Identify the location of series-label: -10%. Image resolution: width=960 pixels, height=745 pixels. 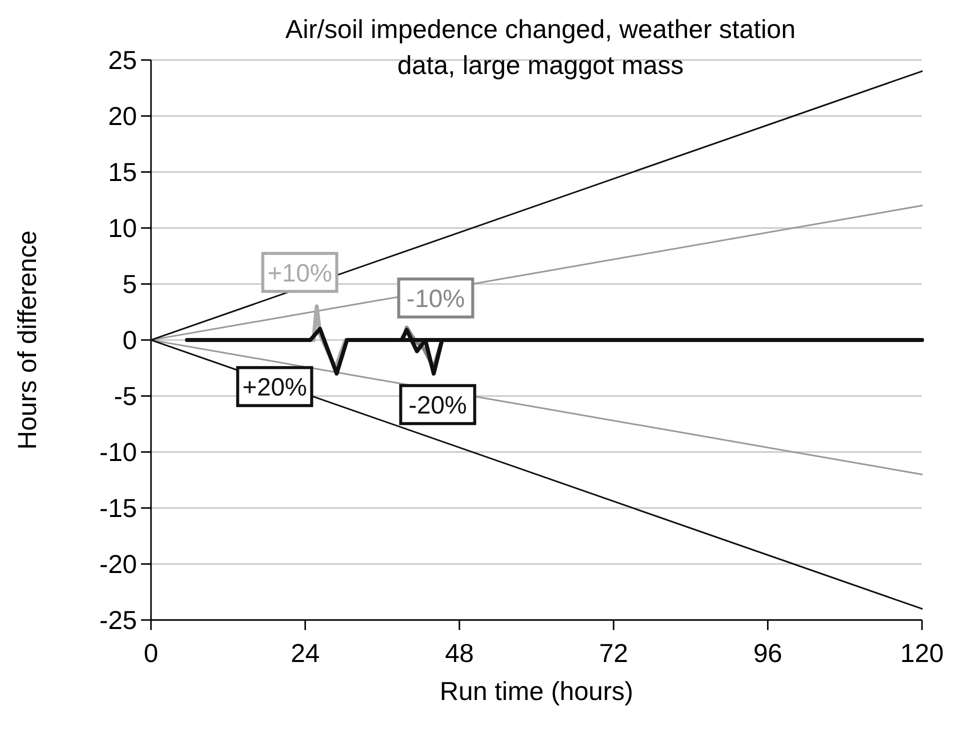
(435, 299).